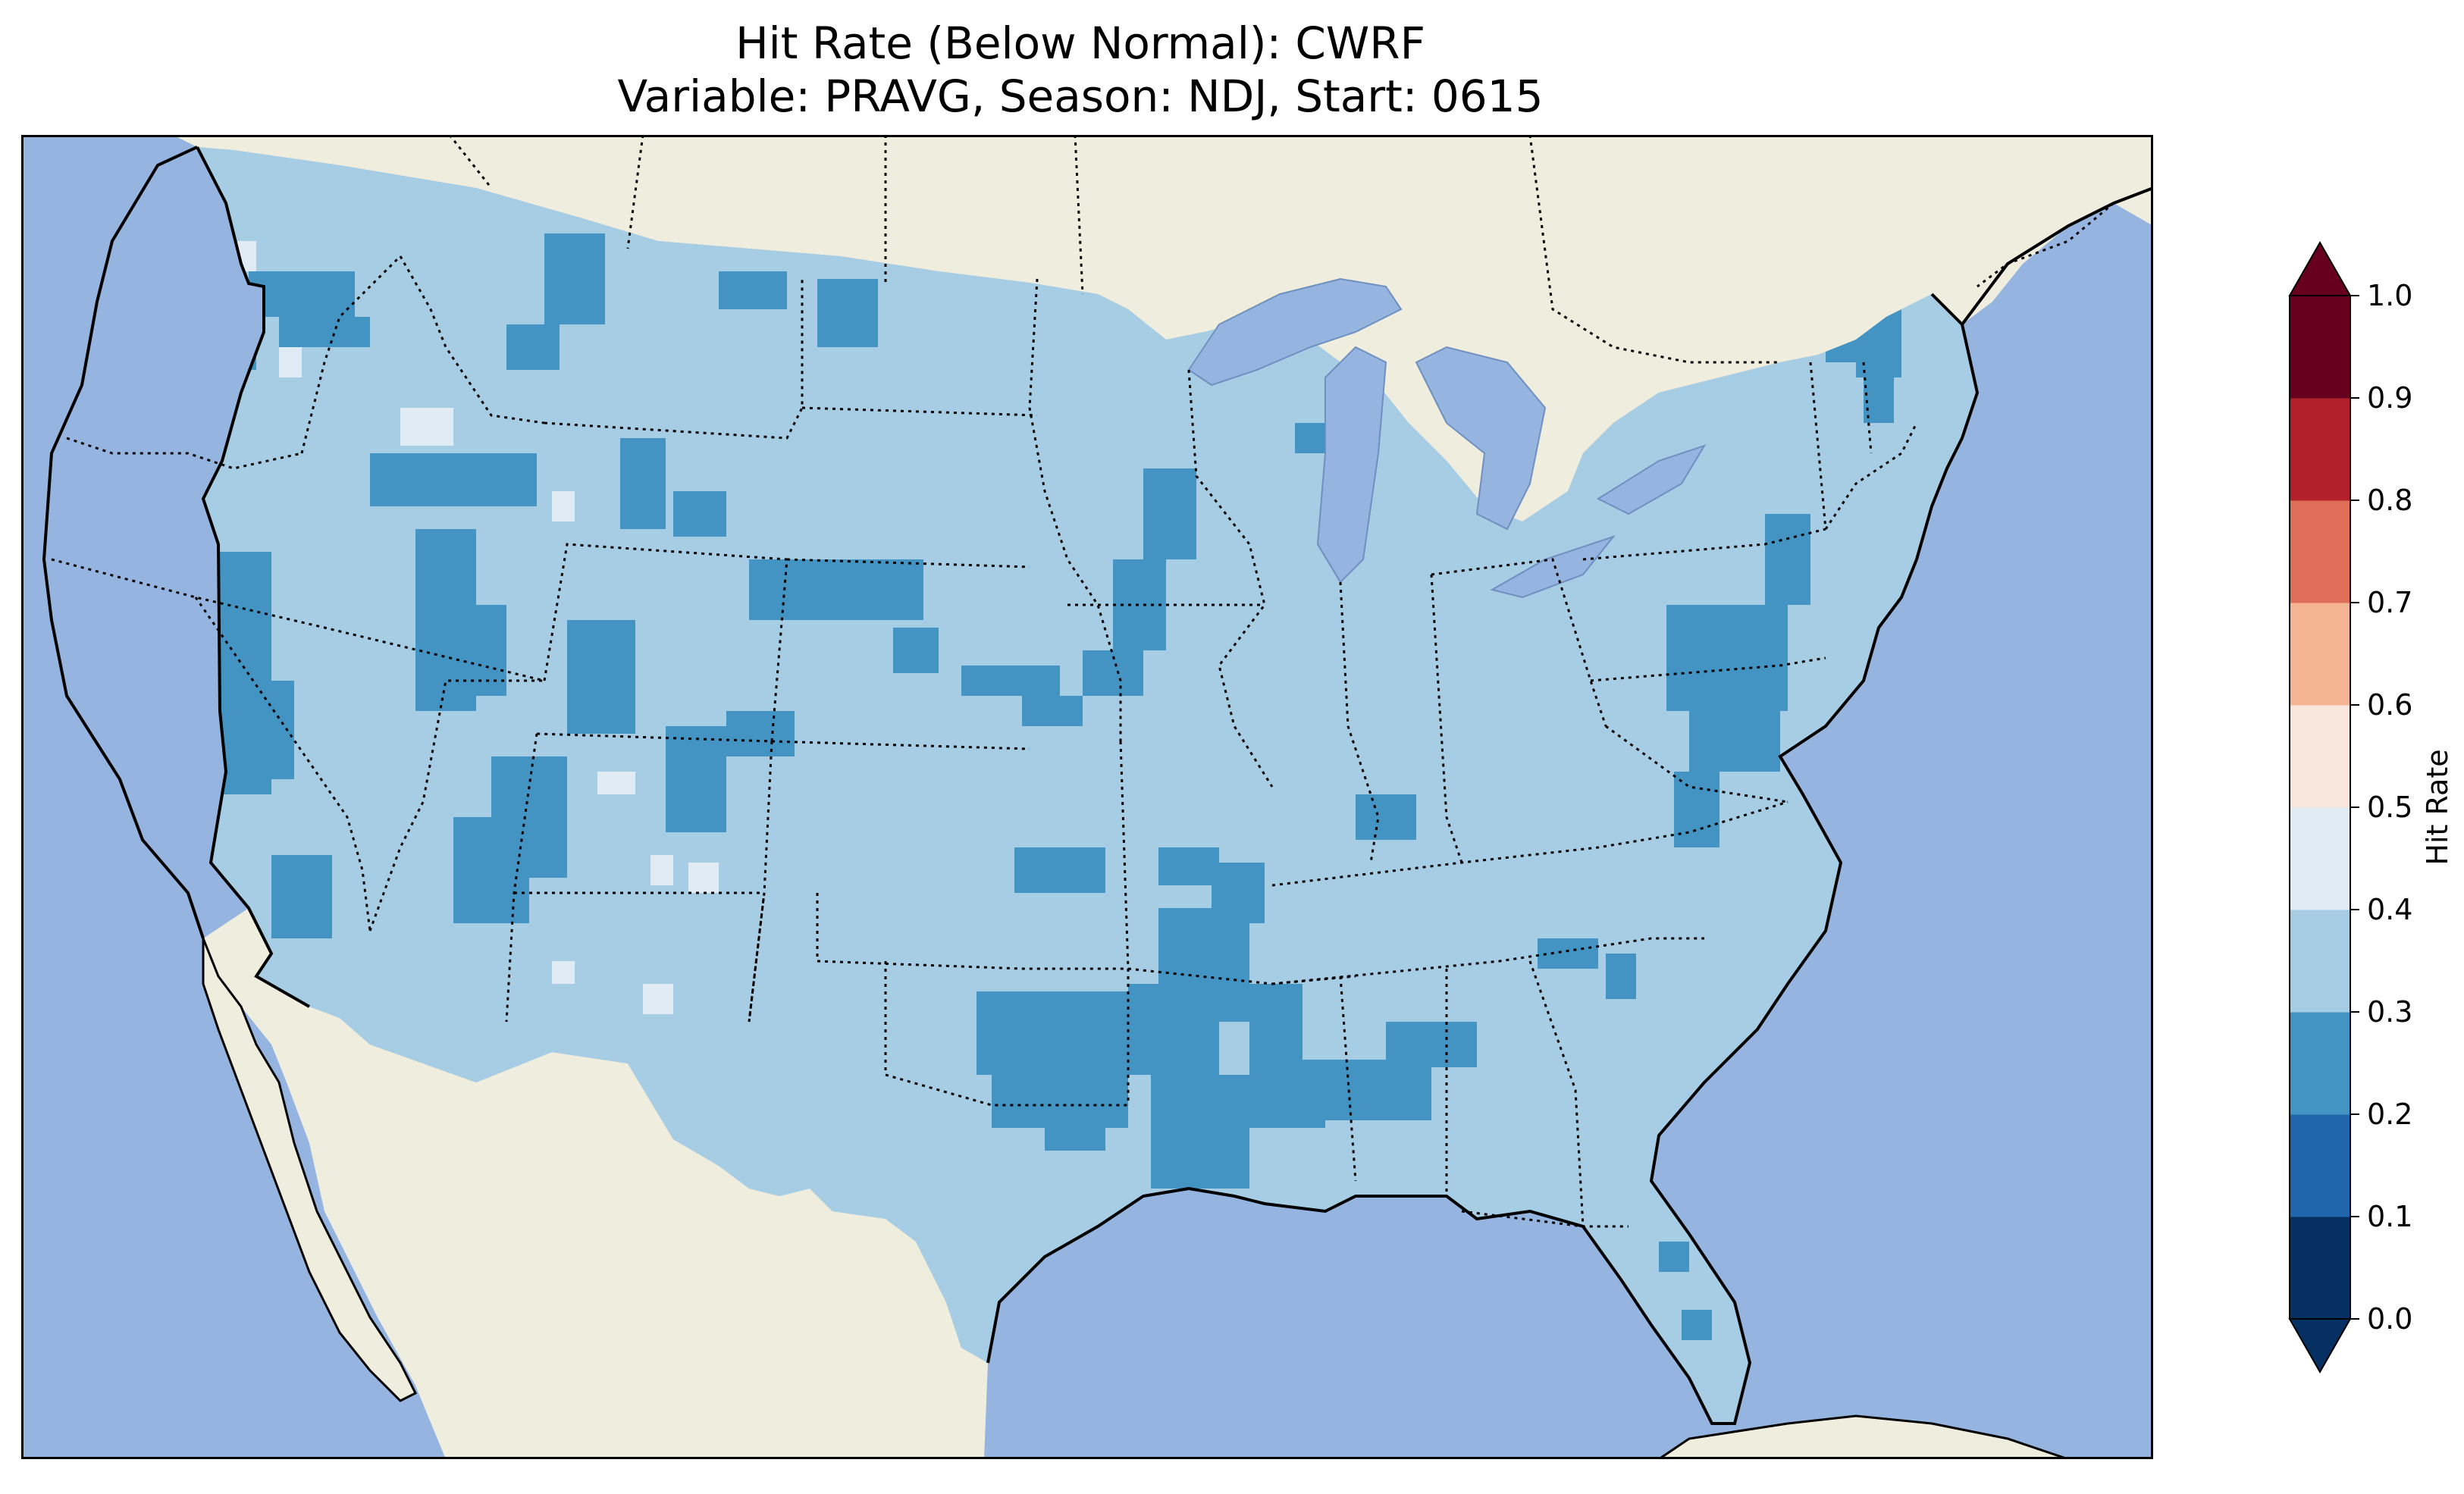 The width and height of the screenshot is (2464, 1494). What do you see at coordinates (2390, 602) in the screenshot?
I see `colorbar-tick-label: 0.7` at bounding box center [2390, 602].